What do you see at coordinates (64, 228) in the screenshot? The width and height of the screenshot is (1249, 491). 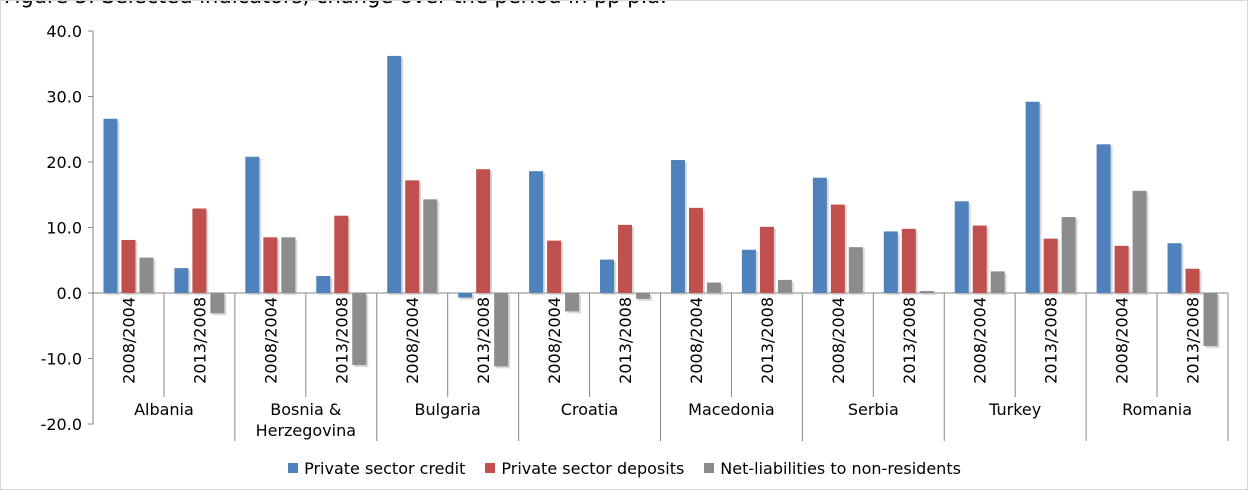 I see `y-tick-label: 10.0` at bounding box center [64, 228].